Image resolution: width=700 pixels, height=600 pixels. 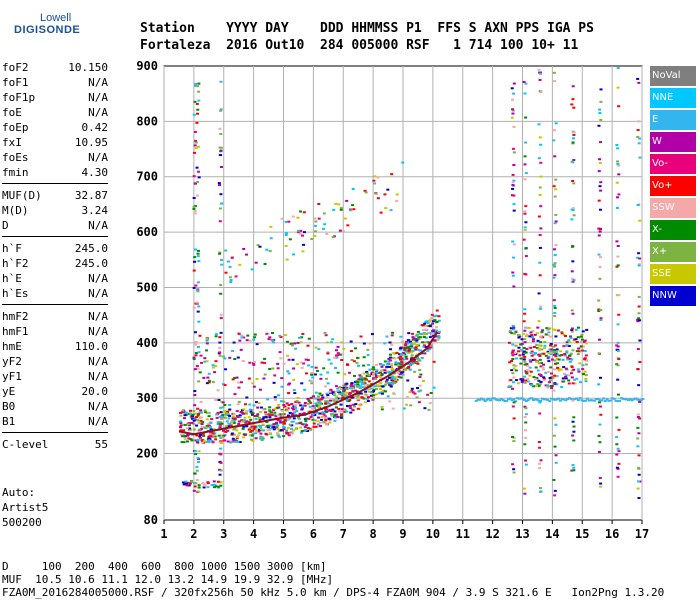 What do you see at coordinates (522, 534) in the screenshot?
I see `x-tick-label: 13` at bounding box center [522, 534].